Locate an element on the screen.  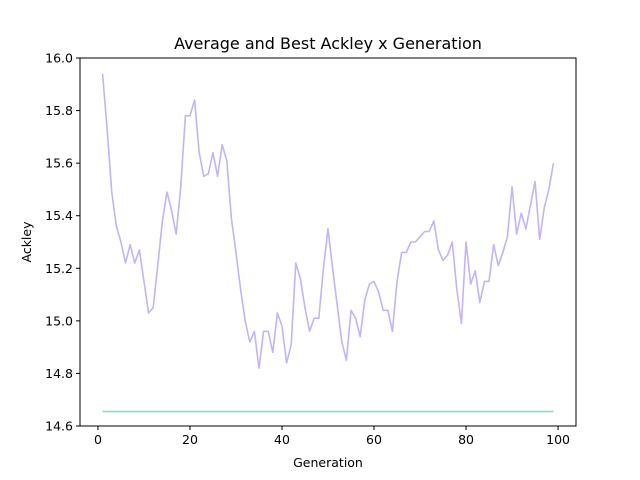
y-tick-label: 14.6 is located at coordinates (59, 426).